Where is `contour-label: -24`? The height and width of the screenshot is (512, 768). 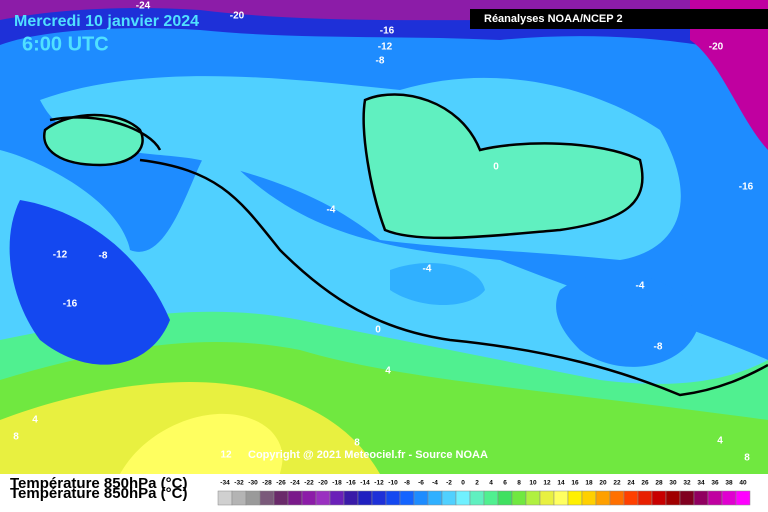 contour-label: -24 is located at coordinates (143, 6).